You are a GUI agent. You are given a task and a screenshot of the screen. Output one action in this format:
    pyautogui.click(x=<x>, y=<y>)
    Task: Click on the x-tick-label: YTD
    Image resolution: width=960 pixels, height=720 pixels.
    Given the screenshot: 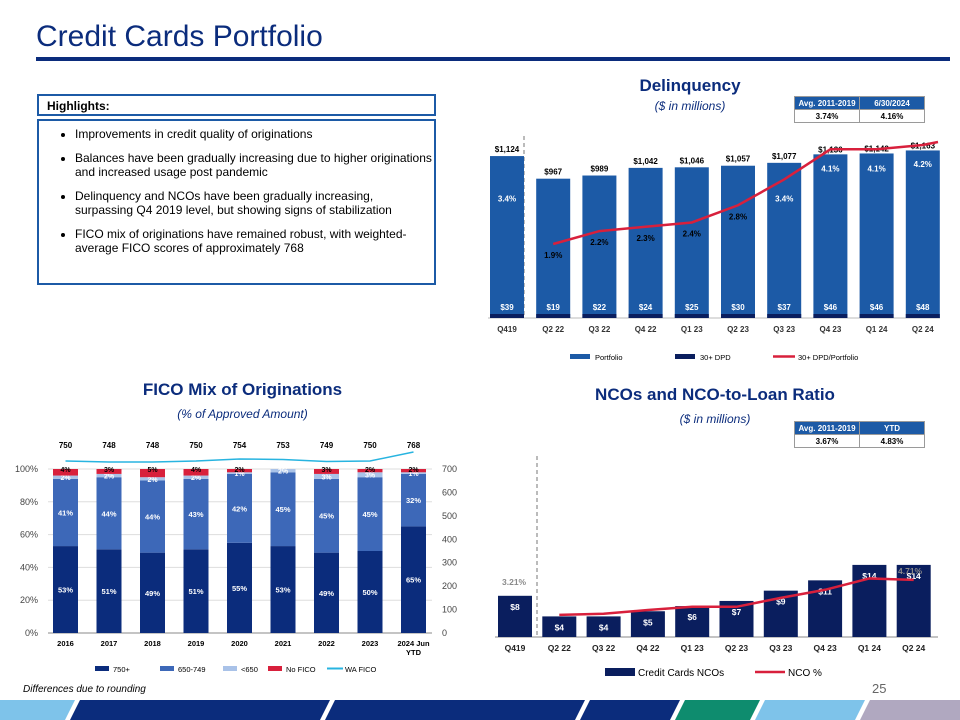 What is the action you would take?
    pyautogui.click(x=414, y=652)
    